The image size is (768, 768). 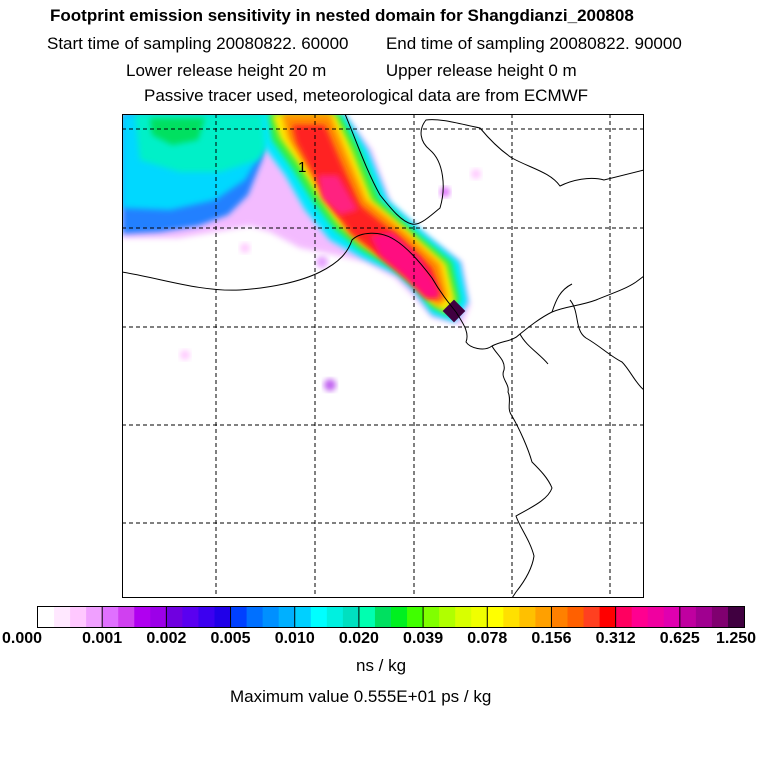 I want to click on color-bar-tick-label: 0.002, so click(x=166, y=638).